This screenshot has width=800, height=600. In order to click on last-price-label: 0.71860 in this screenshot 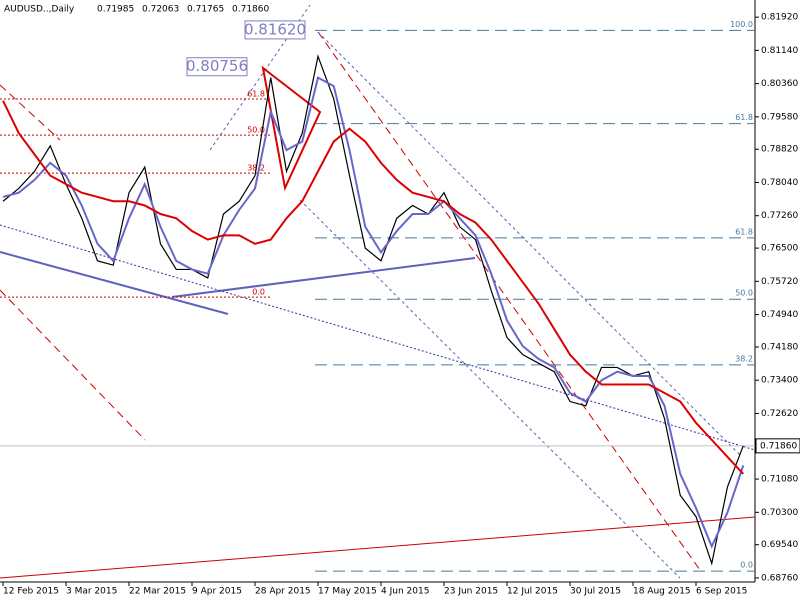, I will do `click(778, 446)`.